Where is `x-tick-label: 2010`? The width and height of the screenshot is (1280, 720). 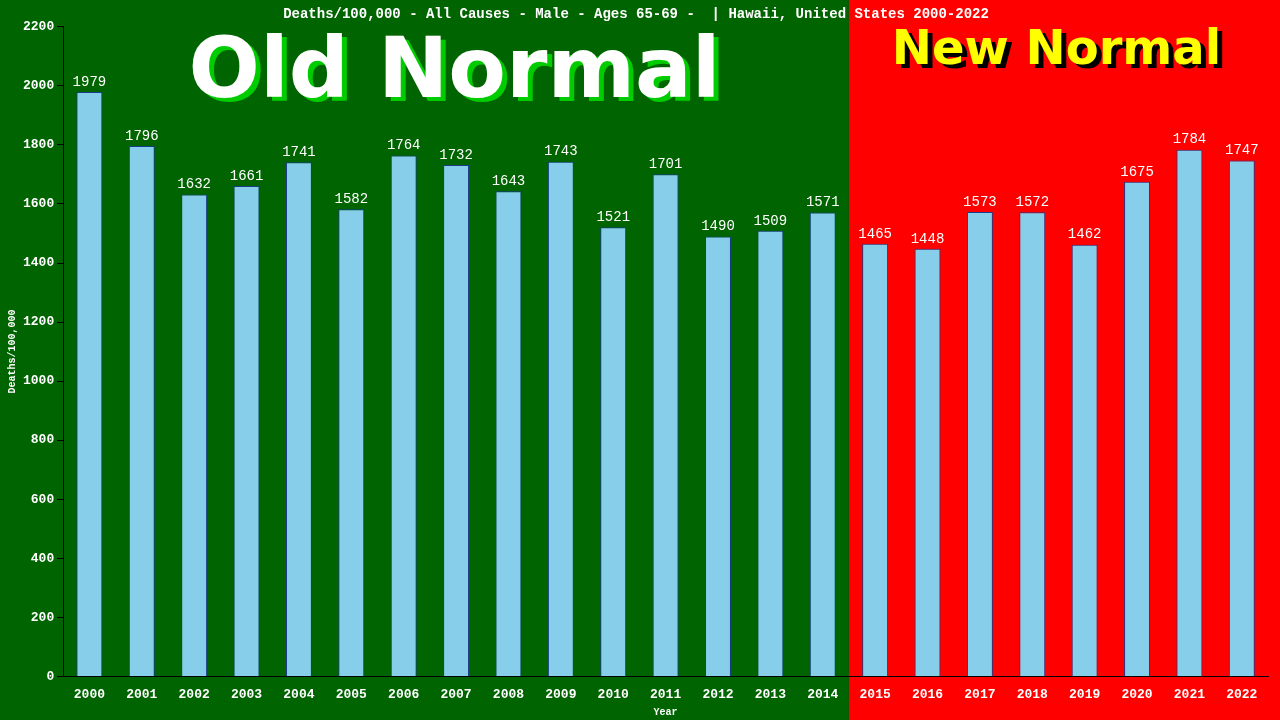
x-tick-label: 2010 is located at coordinates (613, 695).